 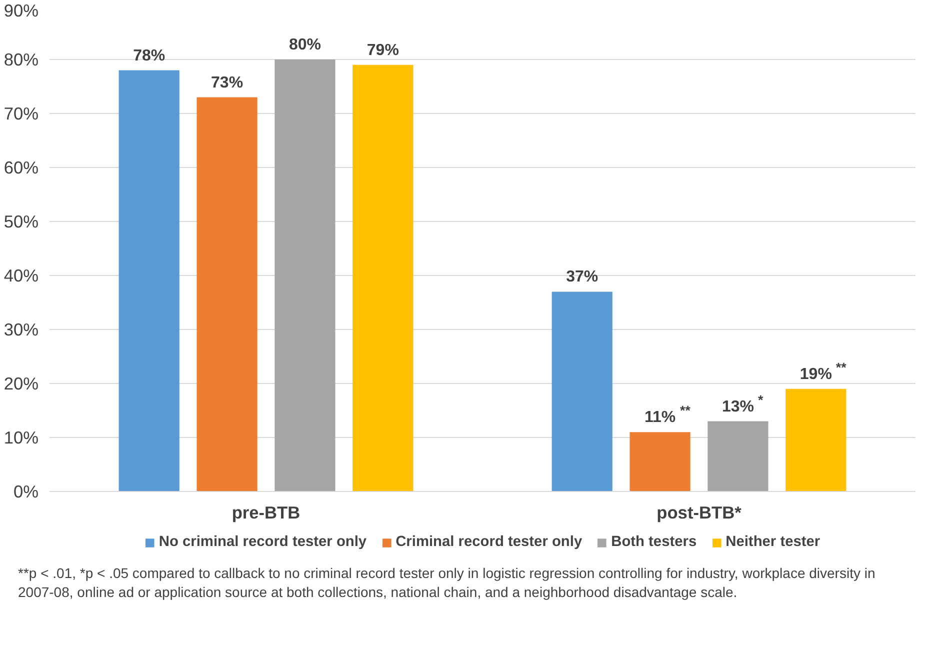 What do you see at coordinates (382, 50) in the screenshot?
I see `data-label: 79%` at bounding box center [382, 50].